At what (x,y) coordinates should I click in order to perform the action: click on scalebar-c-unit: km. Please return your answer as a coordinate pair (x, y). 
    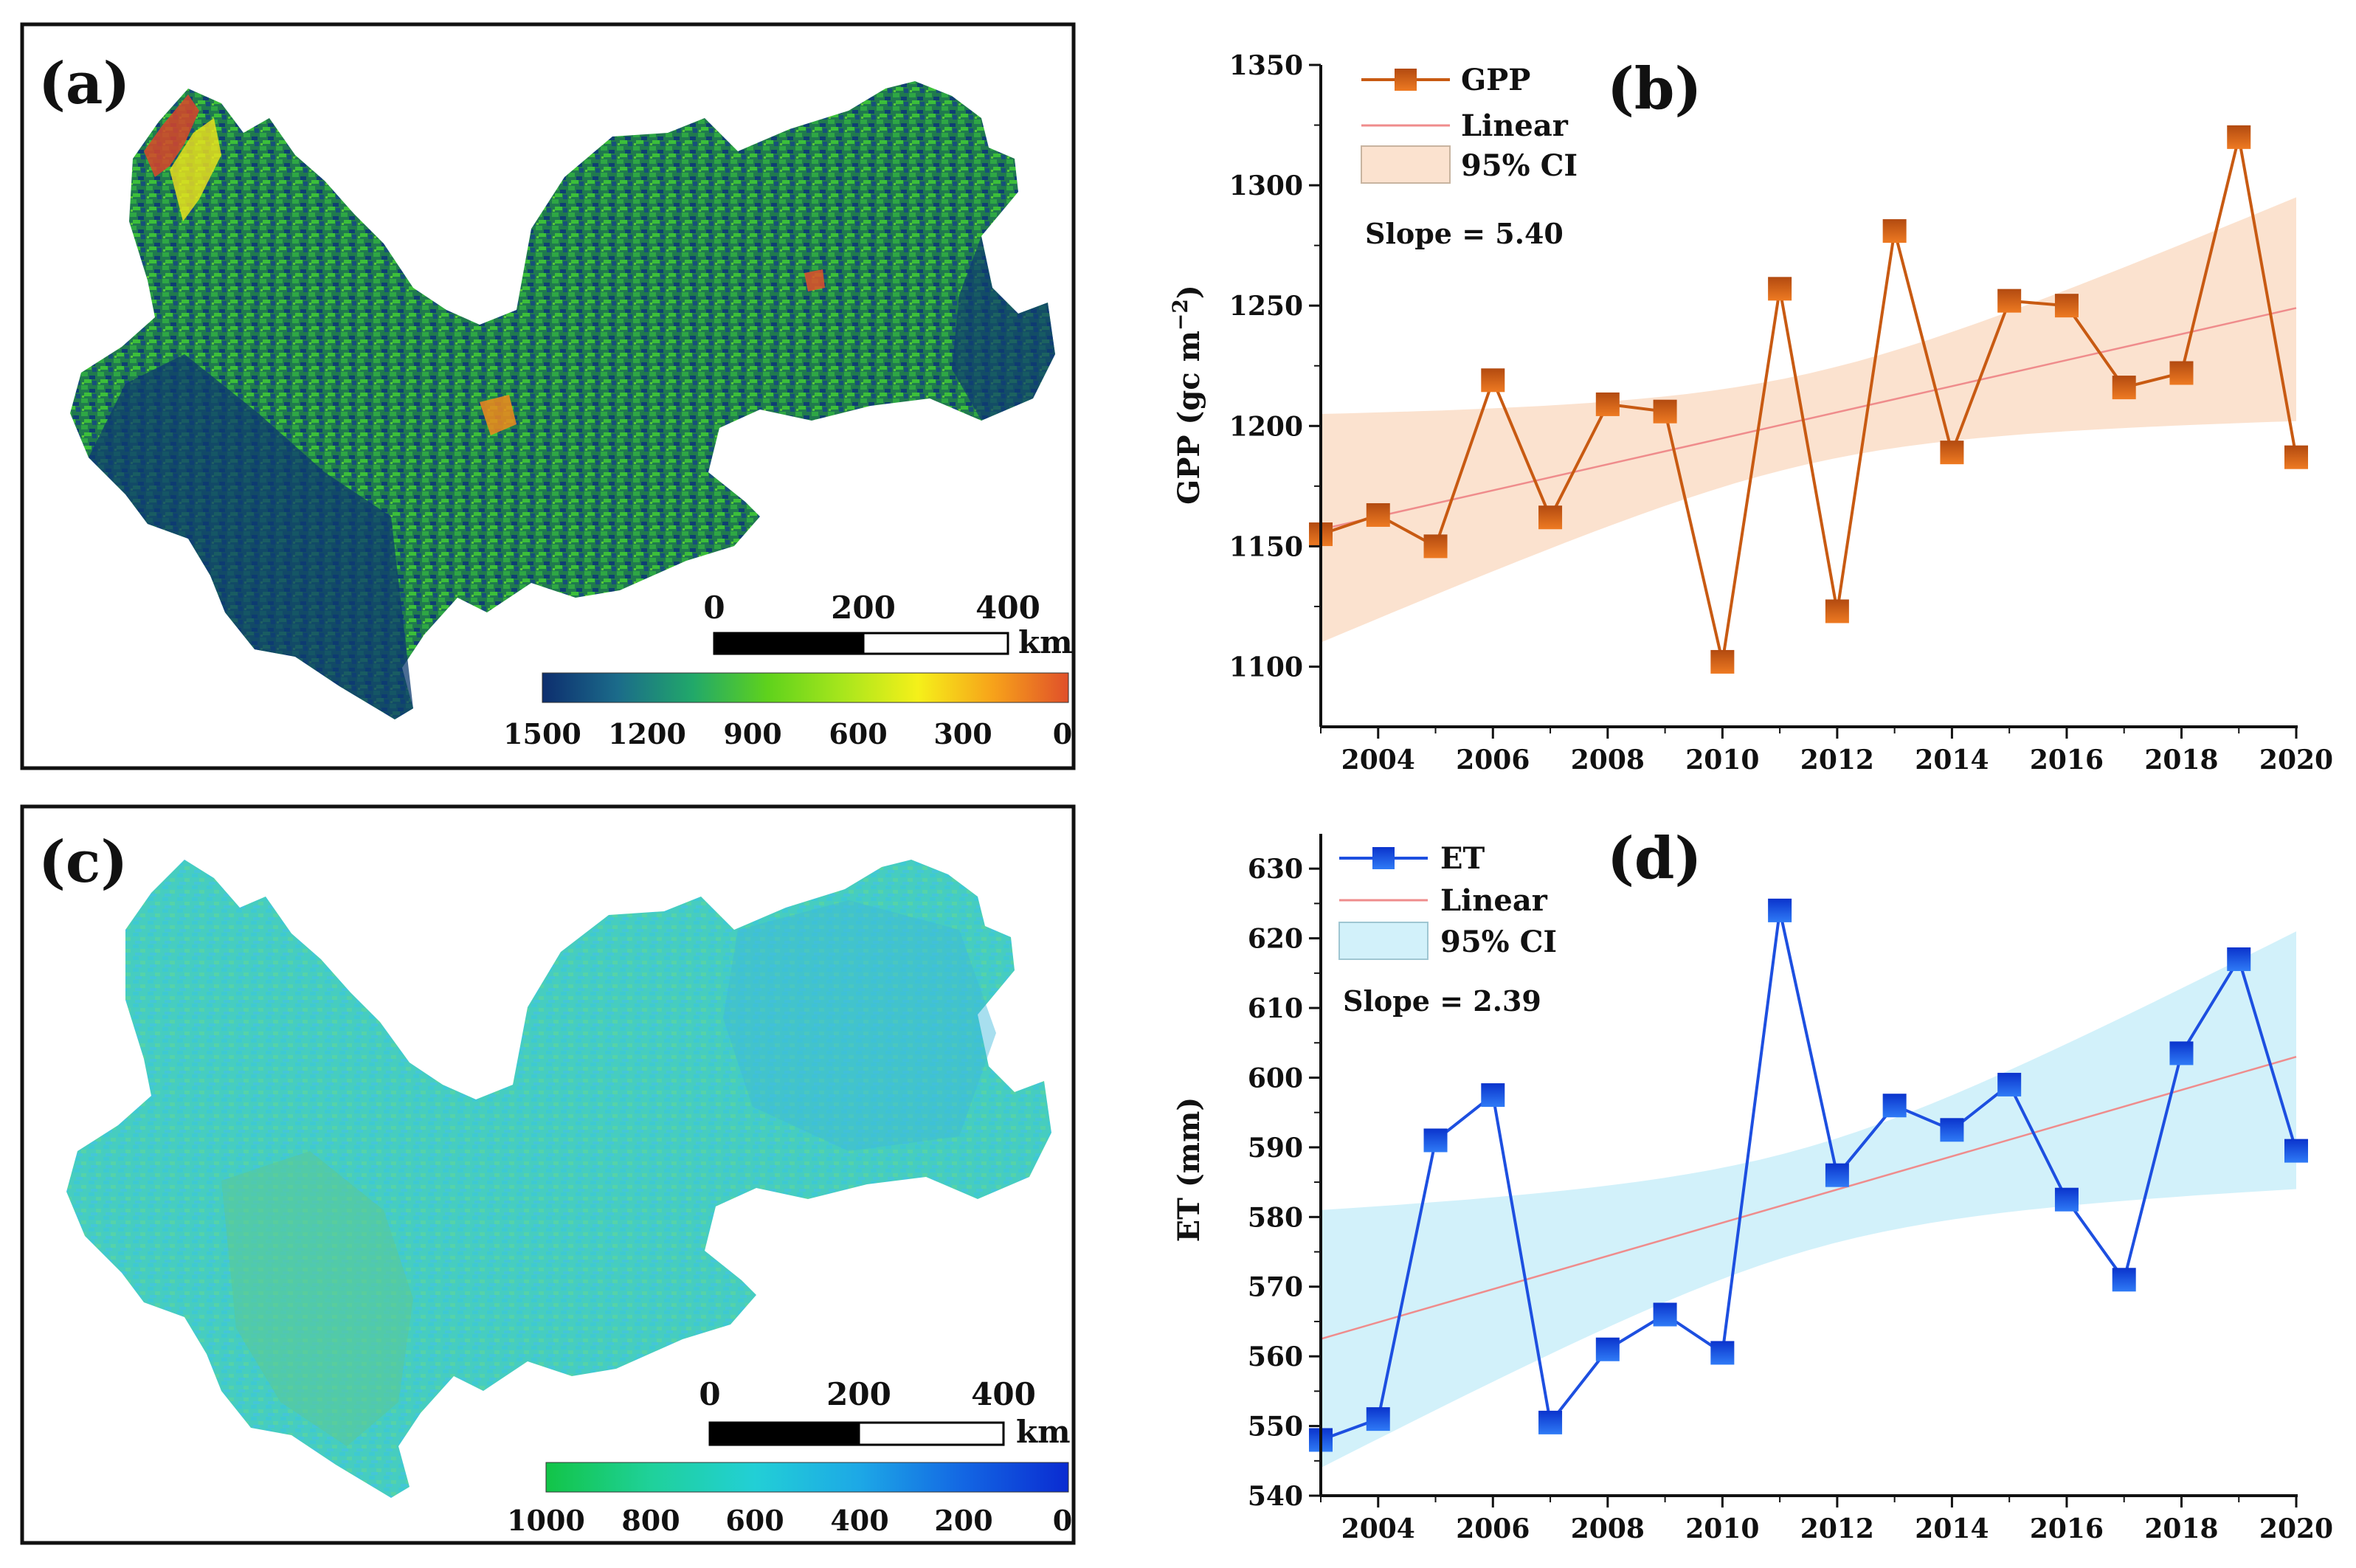
    Looking at the image, I should click on (1043, 1432).